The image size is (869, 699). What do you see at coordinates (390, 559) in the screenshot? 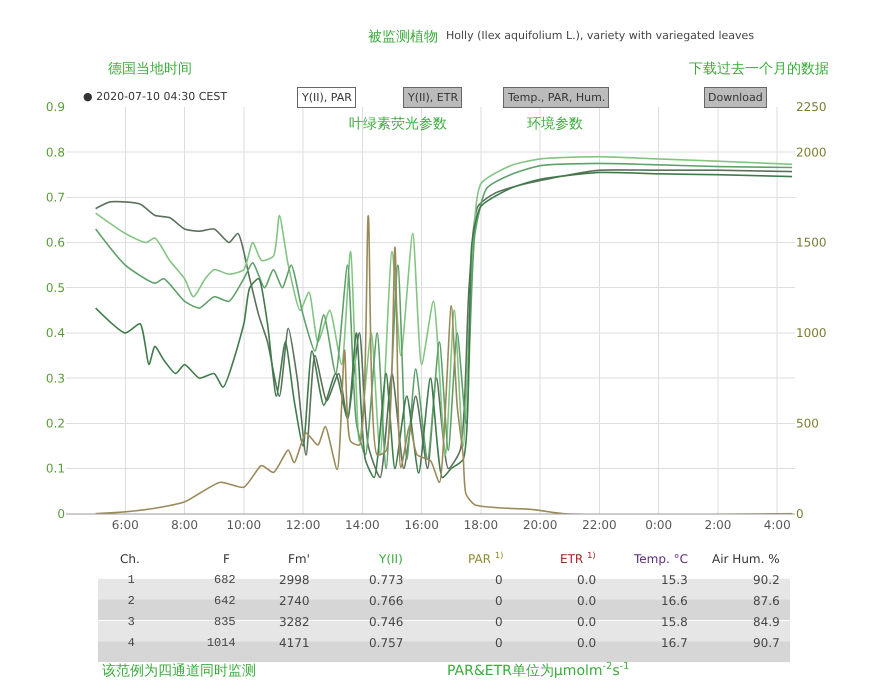
I see `text: Y(II)` at bounding box center [390, 559].